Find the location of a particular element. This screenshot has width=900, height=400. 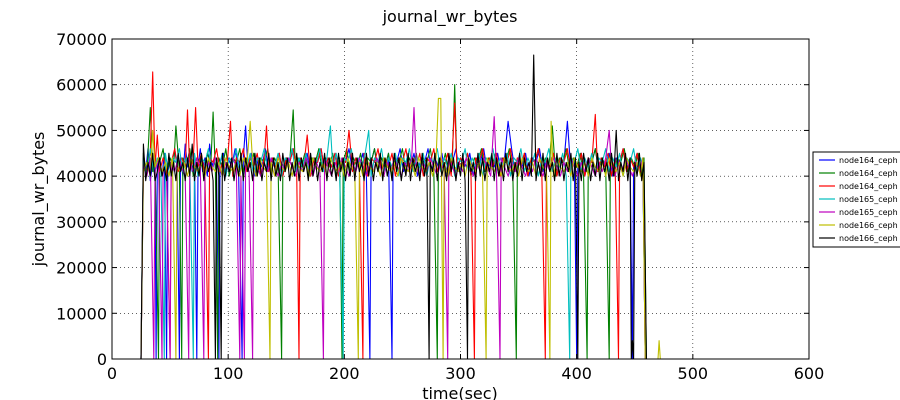

y-axis-title: journal_wr_bytes is located at coordinates (39, 200).